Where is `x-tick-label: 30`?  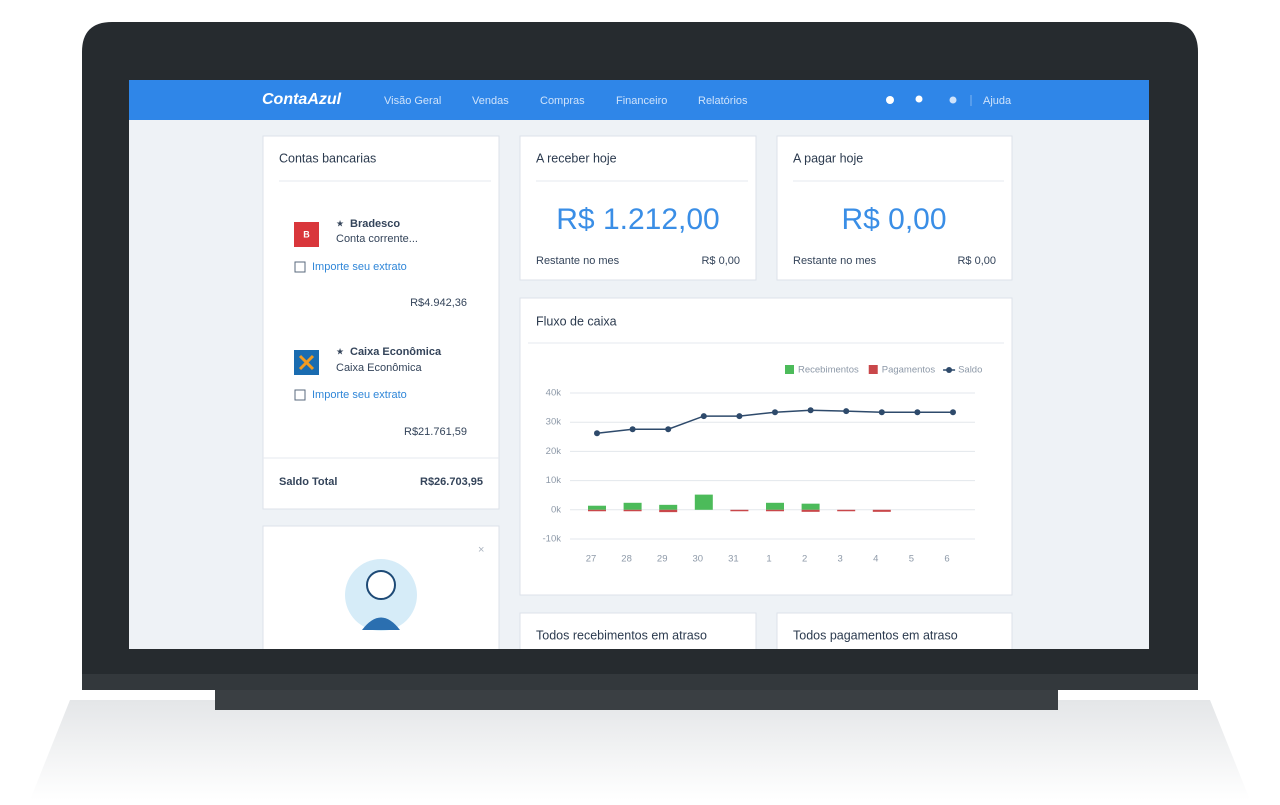
x-tick-label: 30 is located at coordinates (698, 559).